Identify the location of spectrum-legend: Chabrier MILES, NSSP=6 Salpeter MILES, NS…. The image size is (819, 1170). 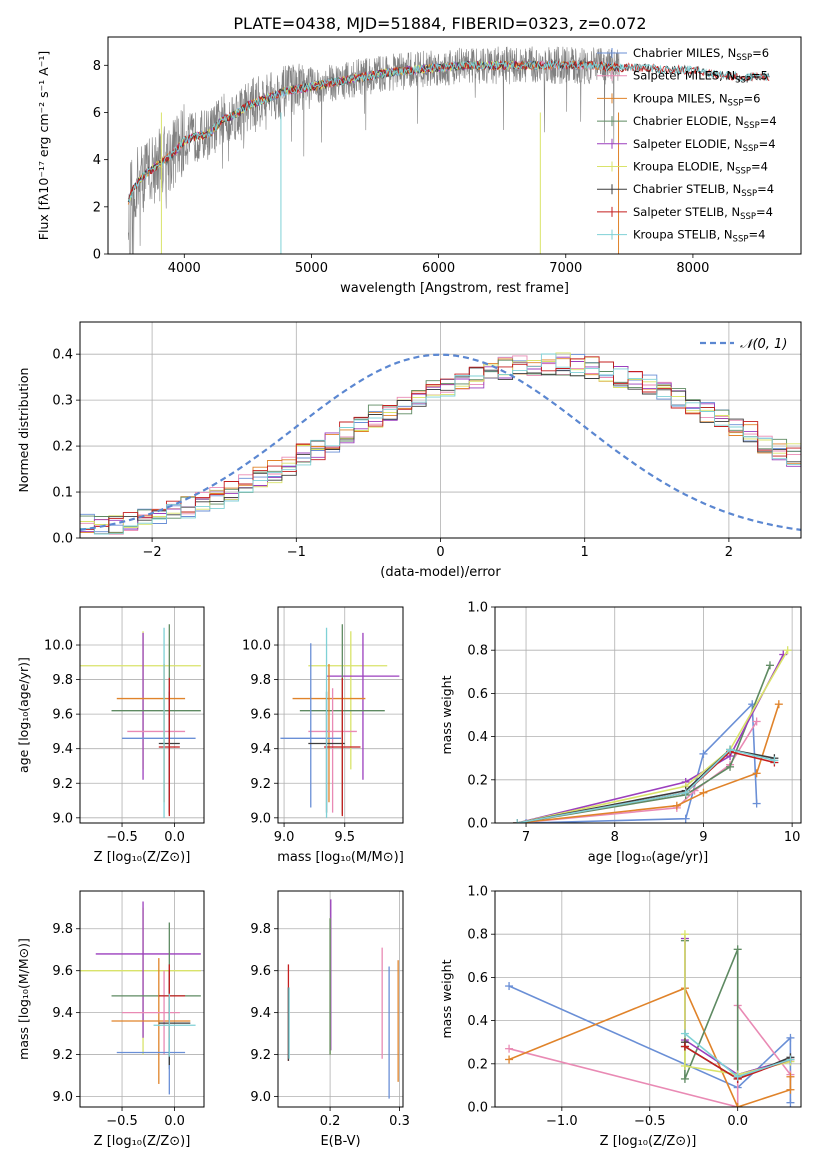
(687, 145).